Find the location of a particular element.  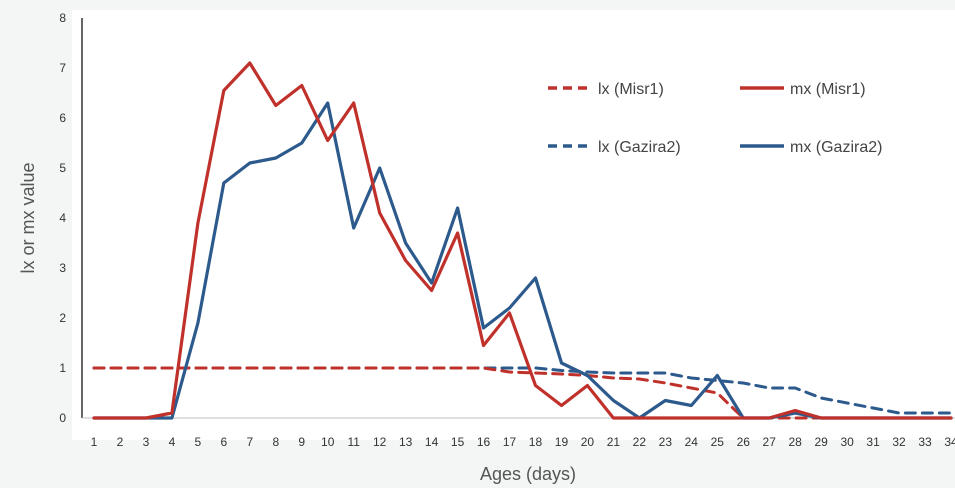

x-tick-label: 34 is located at coordinates (949, 442).